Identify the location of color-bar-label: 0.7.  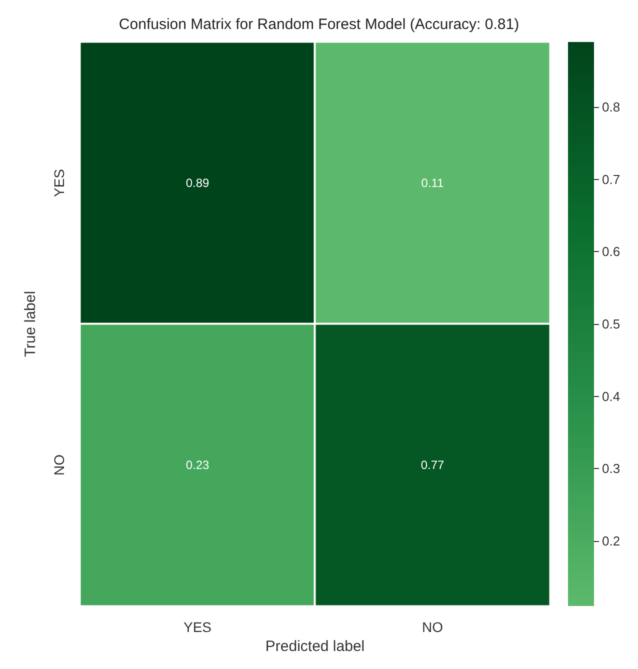
(611, 179).